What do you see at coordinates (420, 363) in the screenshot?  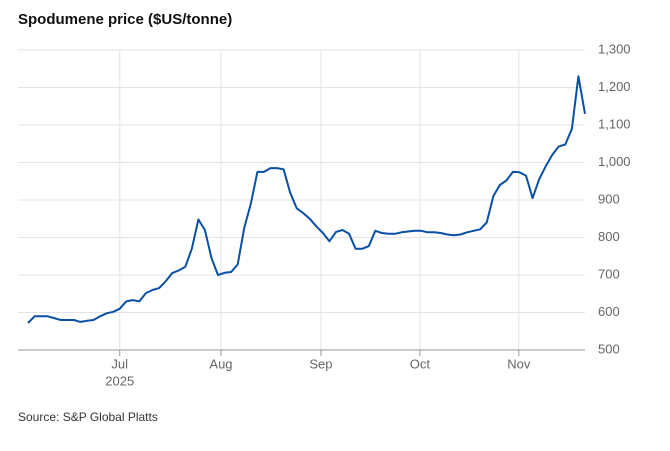 I see `x-tick-label: Oct` at bounding box center [420, 363].